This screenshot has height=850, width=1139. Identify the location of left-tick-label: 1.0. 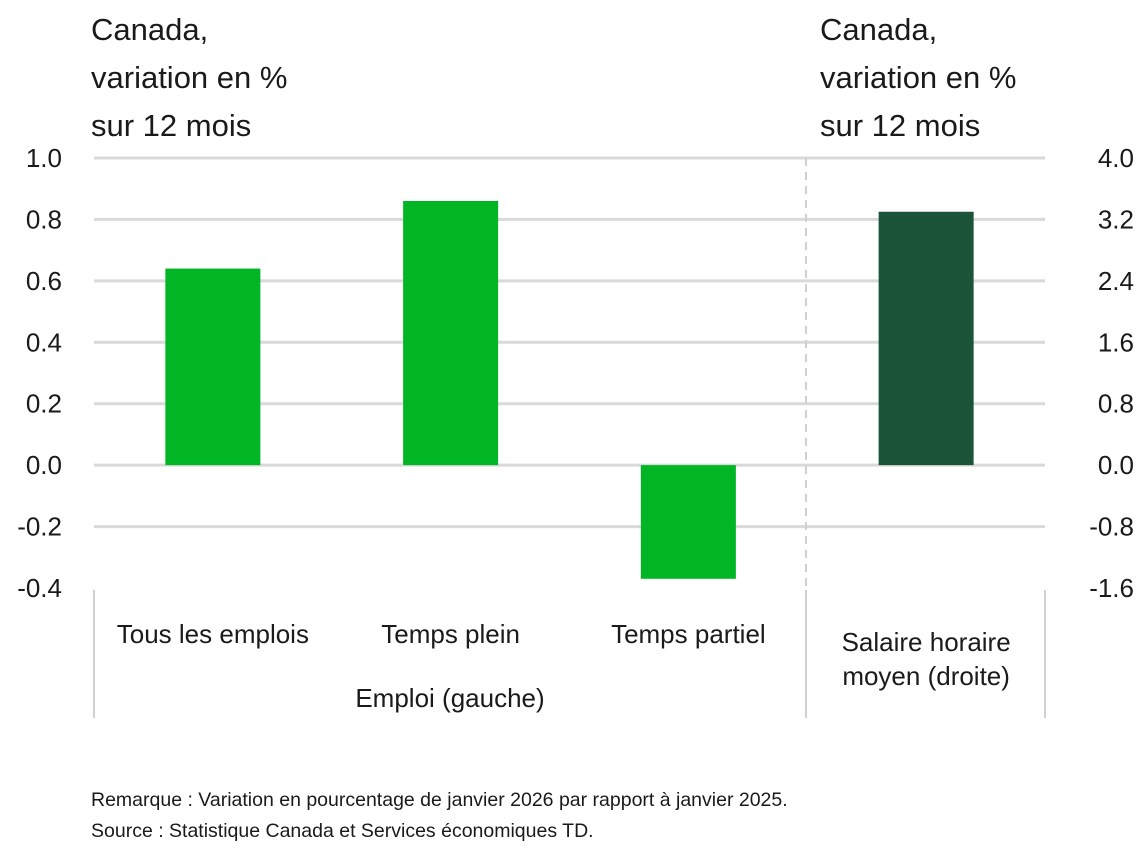
(44, 158).